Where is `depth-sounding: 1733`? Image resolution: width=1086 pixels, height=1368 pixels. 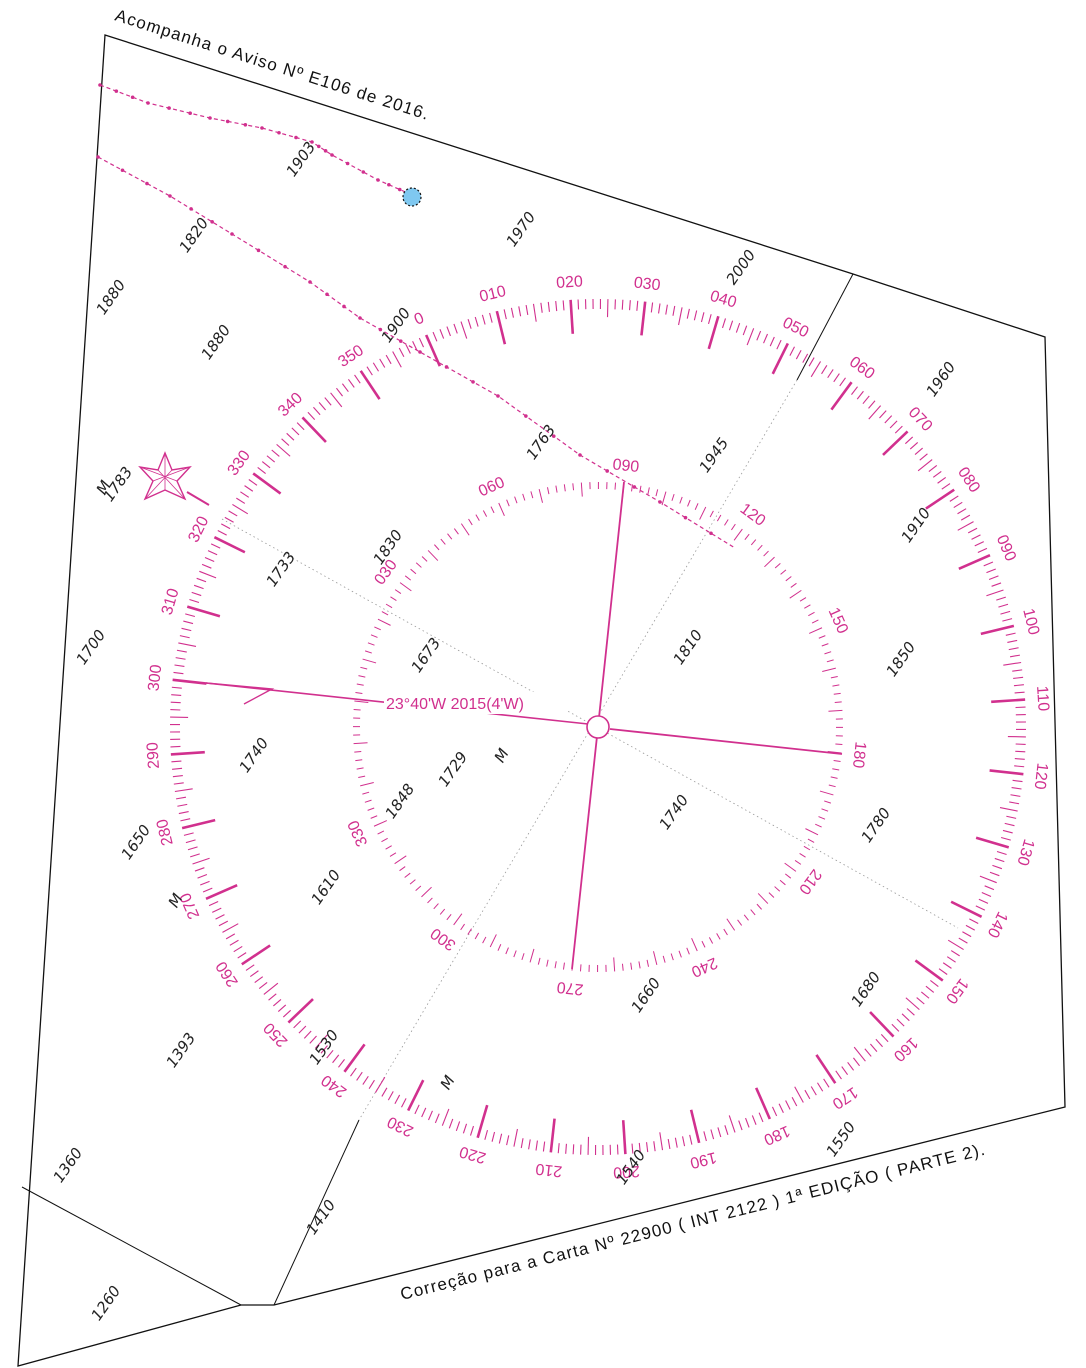 depth-sounding: 1733 is located at coordinates (281, 569).